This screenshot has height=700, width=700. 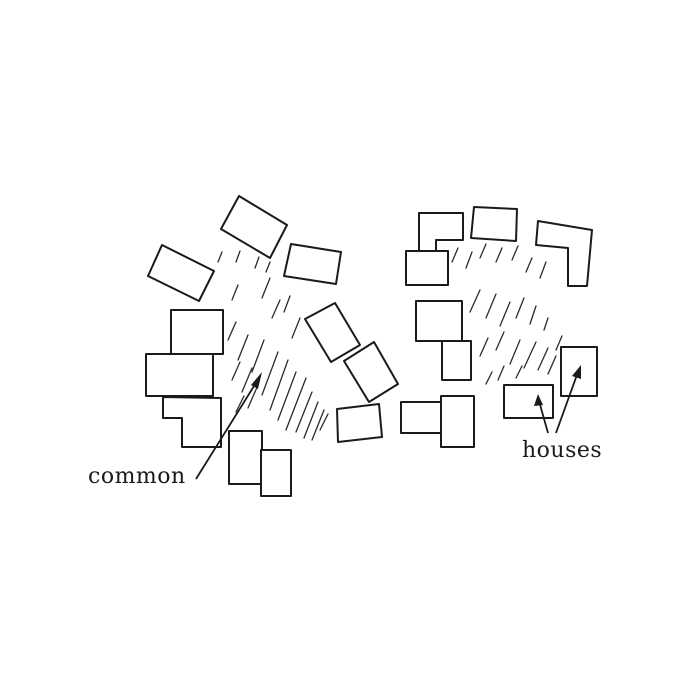 I want to click on left-common-hatching, so click(x=273, y=345).